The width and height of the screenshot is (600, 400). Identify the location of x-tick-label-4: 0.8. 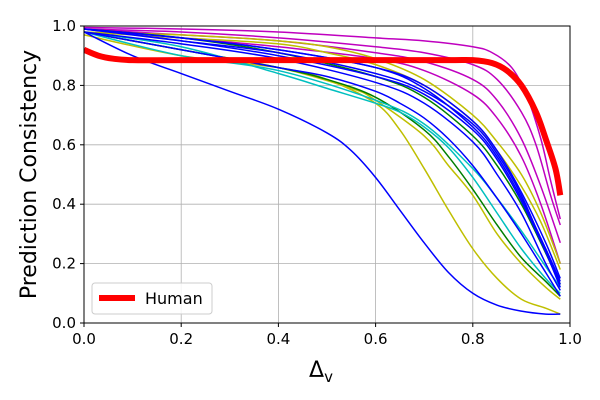
(473, 339).